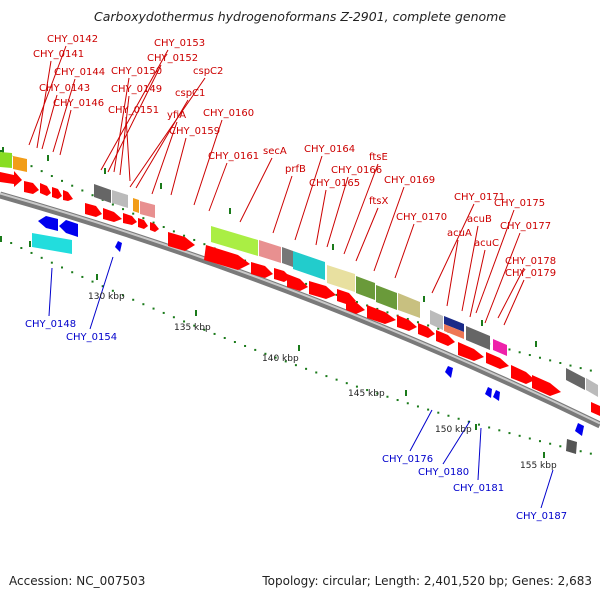 The height and width of the screenshot is (600, 600). I want to click on gene-block-lightgray-d, so click(592, 387).